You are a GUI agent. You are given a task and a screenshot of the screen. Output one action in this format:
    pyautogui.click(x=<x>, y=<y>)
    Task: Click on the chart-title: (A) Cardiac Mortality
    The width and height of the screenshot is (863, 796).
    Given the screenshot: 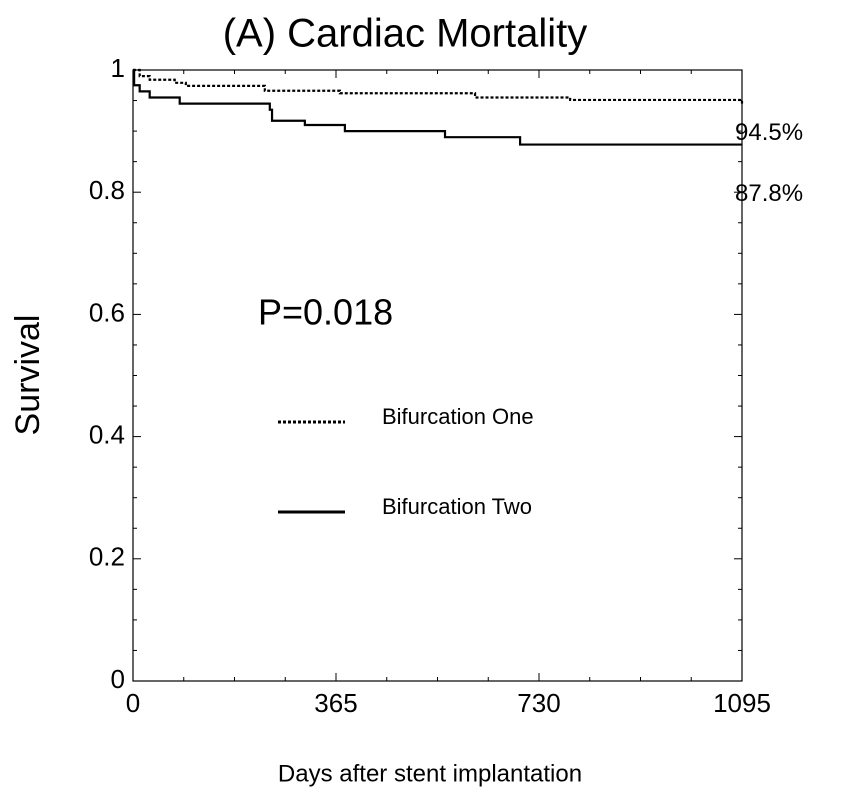 What is the action you would take?
    pyautogui.click(x=405, y=34)
    